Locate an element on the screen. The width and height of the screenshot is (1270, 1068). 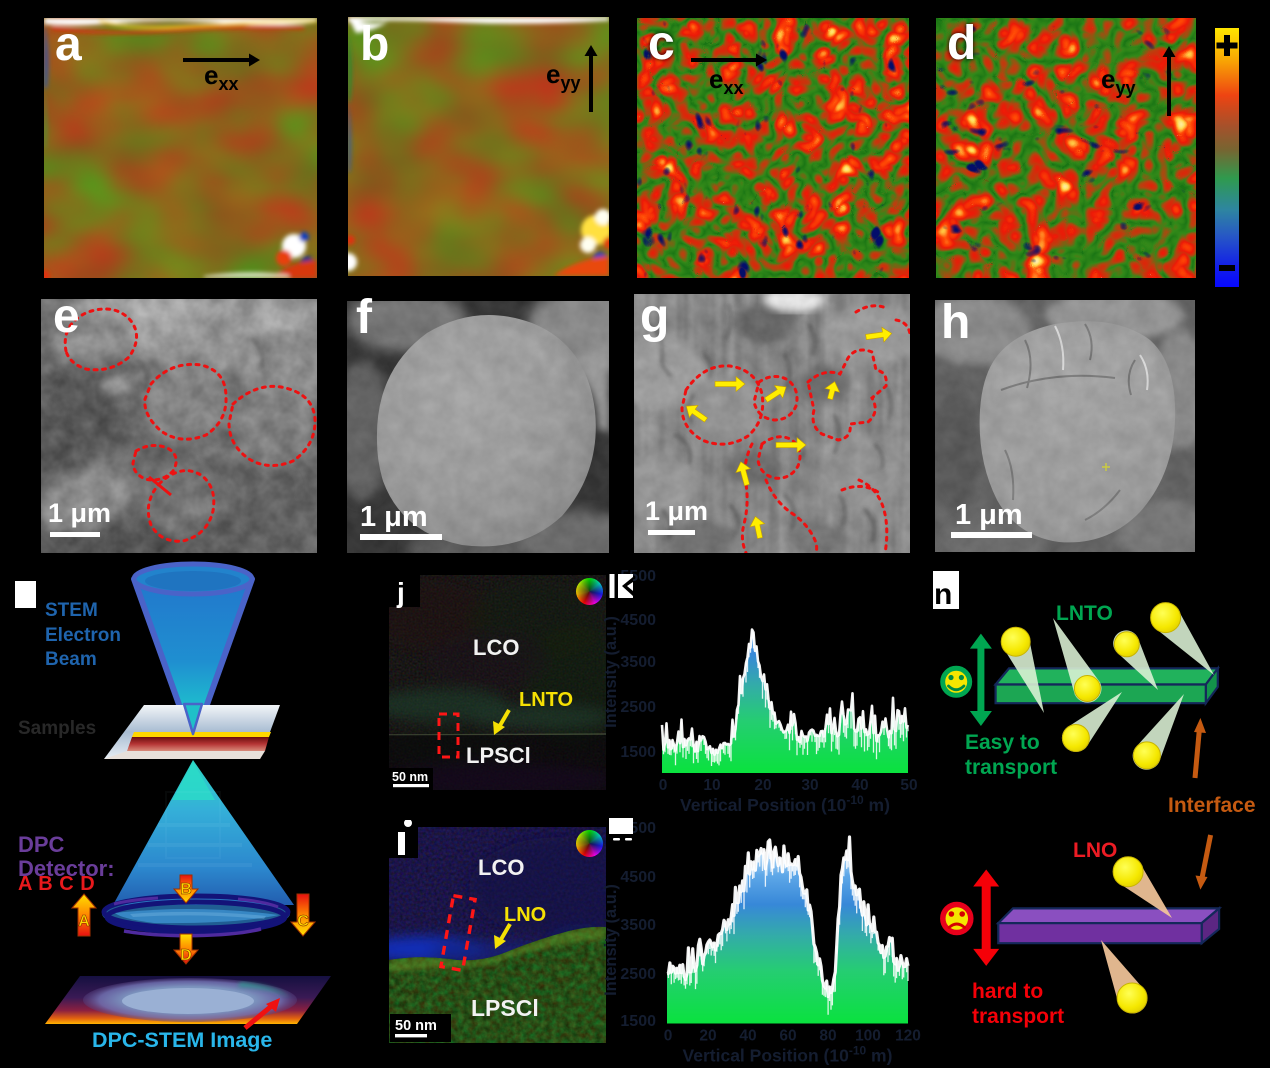
svg-text: exx is located at coordinates (726, 81).